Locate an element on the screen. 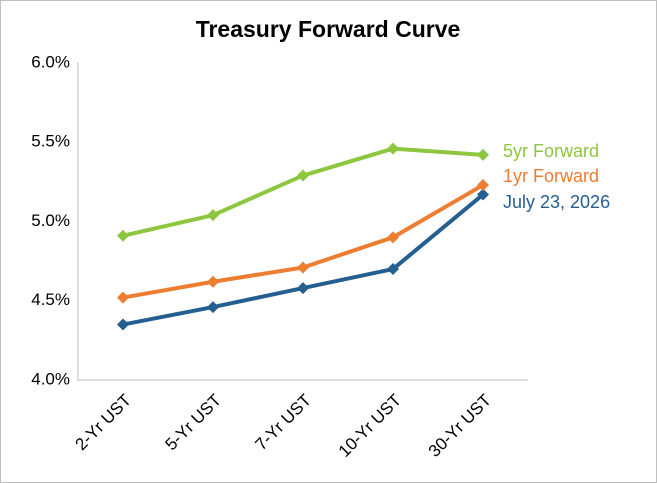 The height and width of the screenshot is (483, 657). y-tick-label: 5.0% is located at coordinates (50, 220).